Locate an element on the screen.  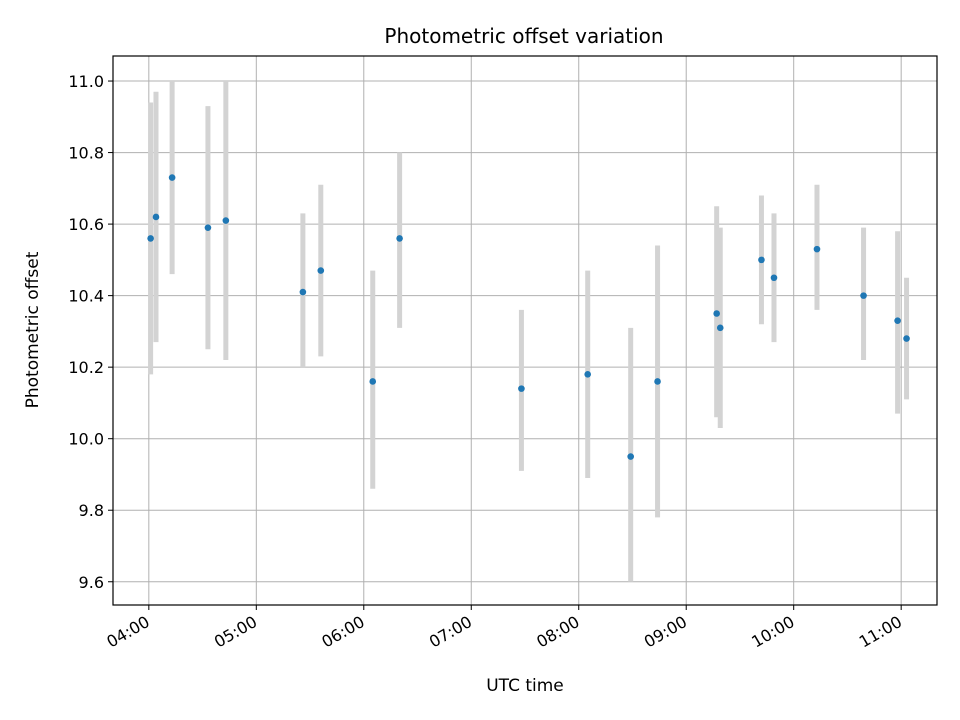
x-tick-label: 08:00 is located at coordinates (557, 632).